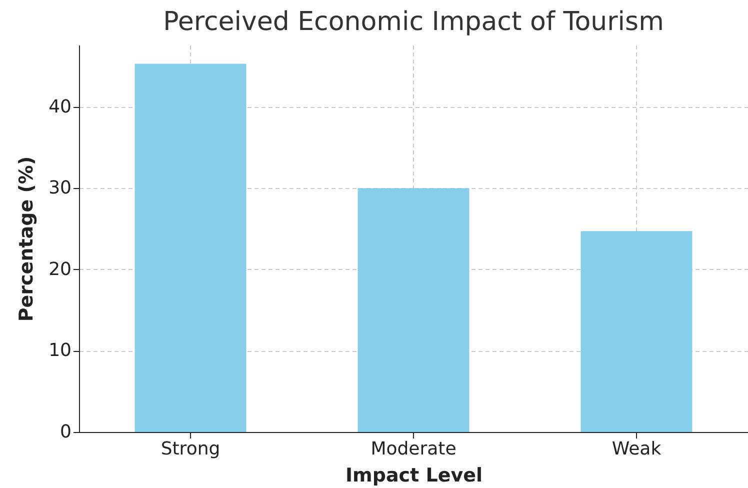  I want to click on x-tick-label: Strong, so click(190, 449).